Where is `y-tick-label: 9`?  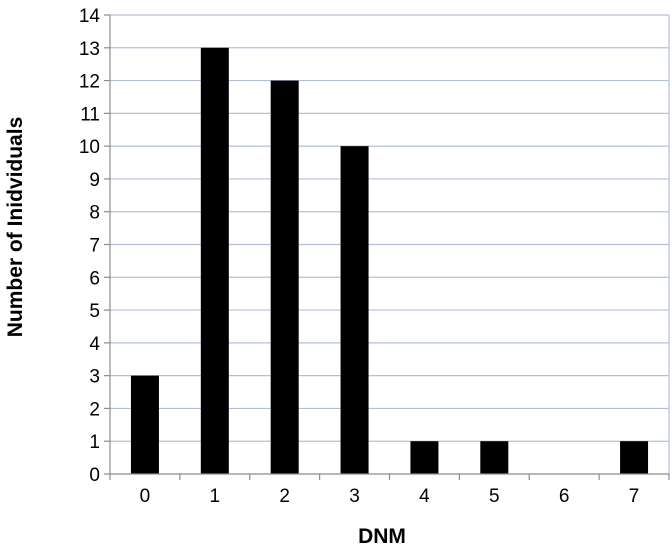 y-tick-label: 9 is located at coordinates (94, 180).